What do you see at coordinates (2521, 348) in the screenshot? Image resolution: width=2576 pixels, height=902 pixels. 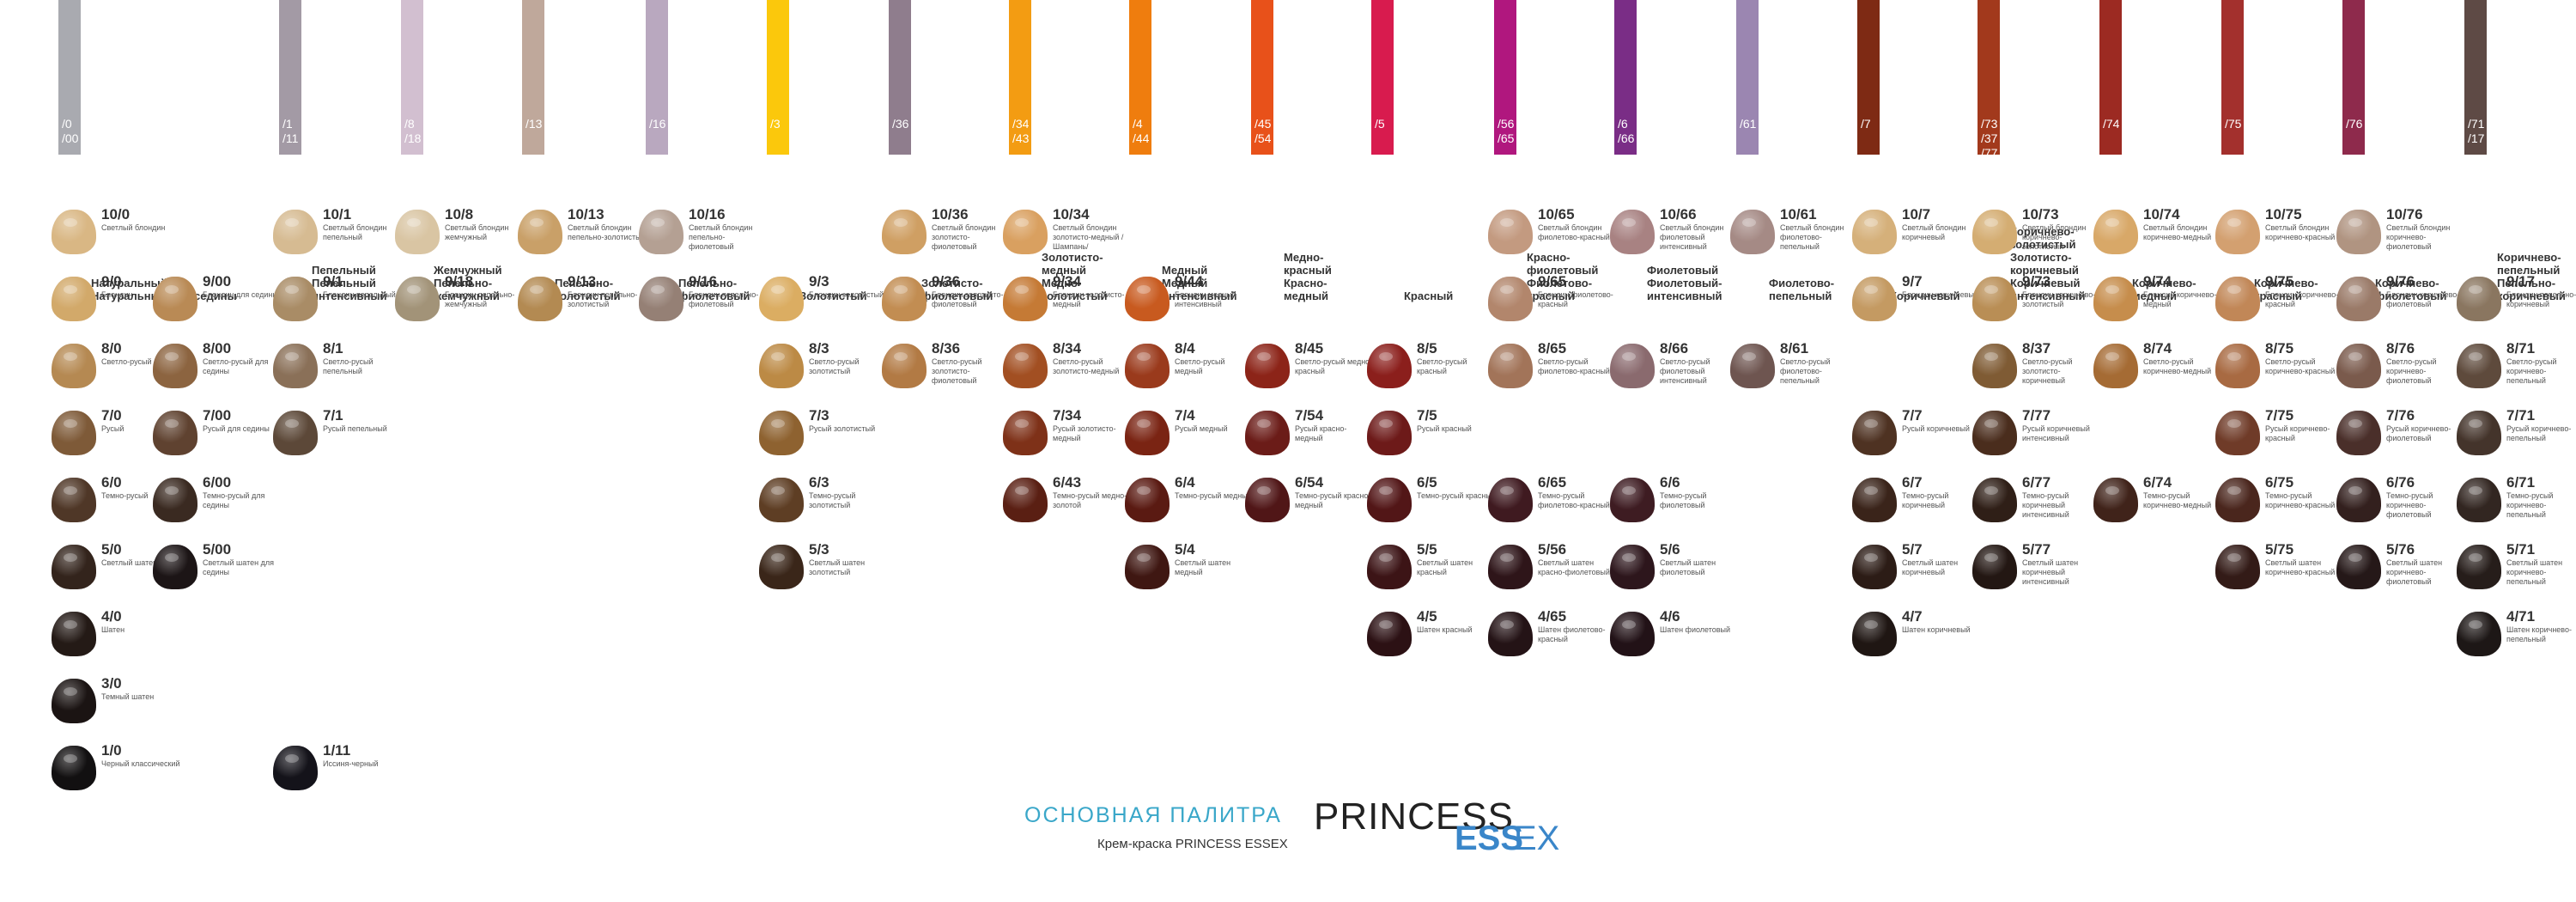 I see `swatch-code: 8/71` at bounding box center [2521, 348].